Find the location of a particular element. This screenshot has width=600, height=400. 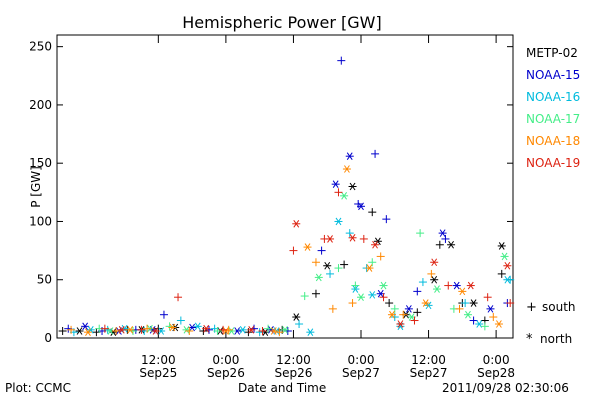

x-tick-label-date: Sep25 is located at coordinates (158, 373).